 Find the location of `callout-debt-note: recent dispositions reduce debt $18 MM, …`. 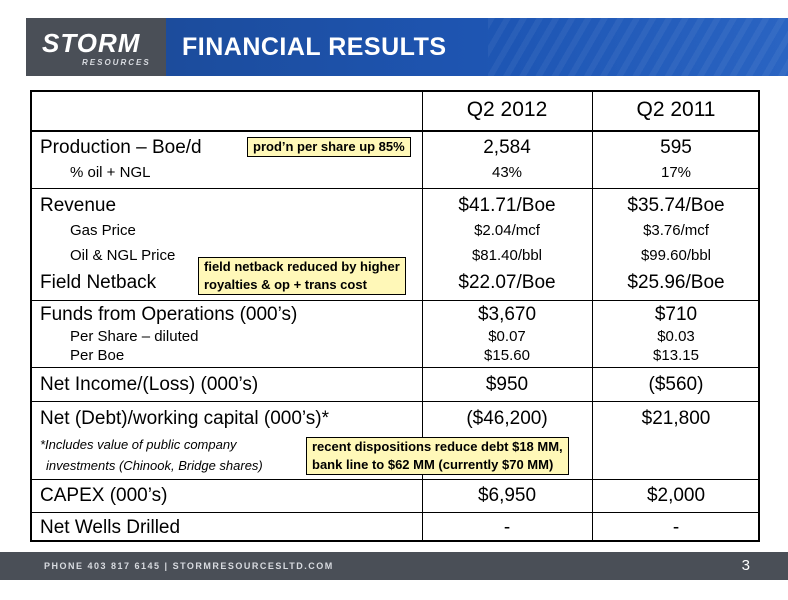

callout-debt-note: recent dispositions reduce debt $18 MM, … is located at coordinates (437, 456).